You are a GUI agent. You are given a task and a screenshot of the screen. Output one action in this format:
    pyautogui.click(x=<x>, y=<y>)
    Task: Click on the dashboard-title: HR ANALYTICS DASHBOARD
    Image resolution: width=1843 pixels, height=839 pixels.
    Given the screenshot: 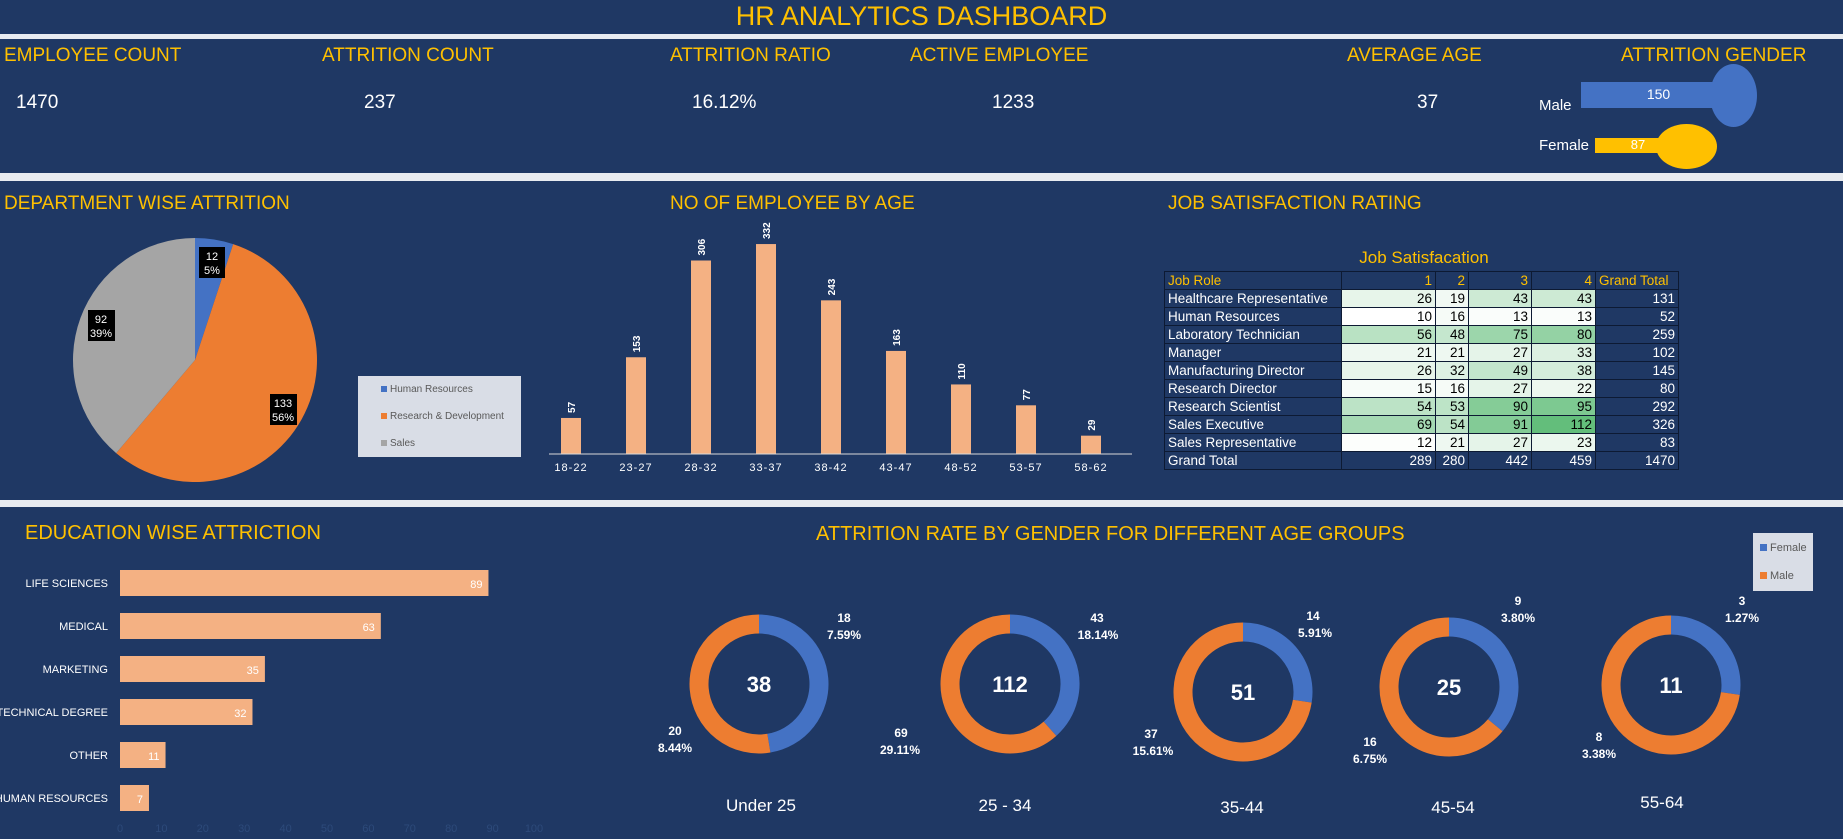 What is the action you would take?
    pyautogui.click(x=921, y=16)
    